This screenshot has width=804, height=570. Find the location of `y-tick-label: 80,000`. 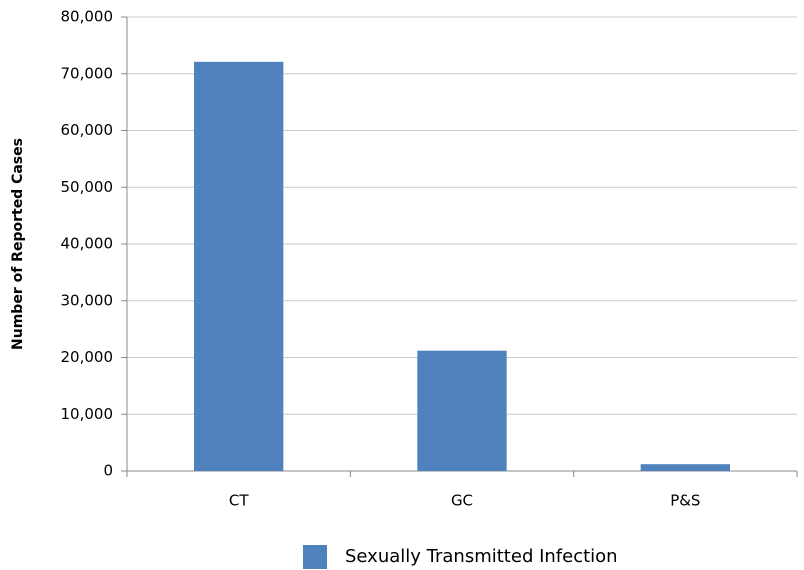

y-tick-label: 80,000 is located at coordinates (87, 17).